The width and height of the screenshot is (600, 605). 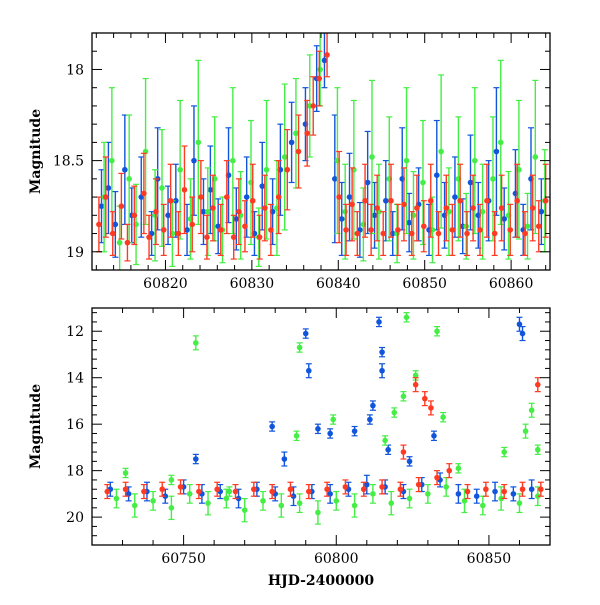 I want to click on y-tick-label: 19, so click(x=75, y=253).